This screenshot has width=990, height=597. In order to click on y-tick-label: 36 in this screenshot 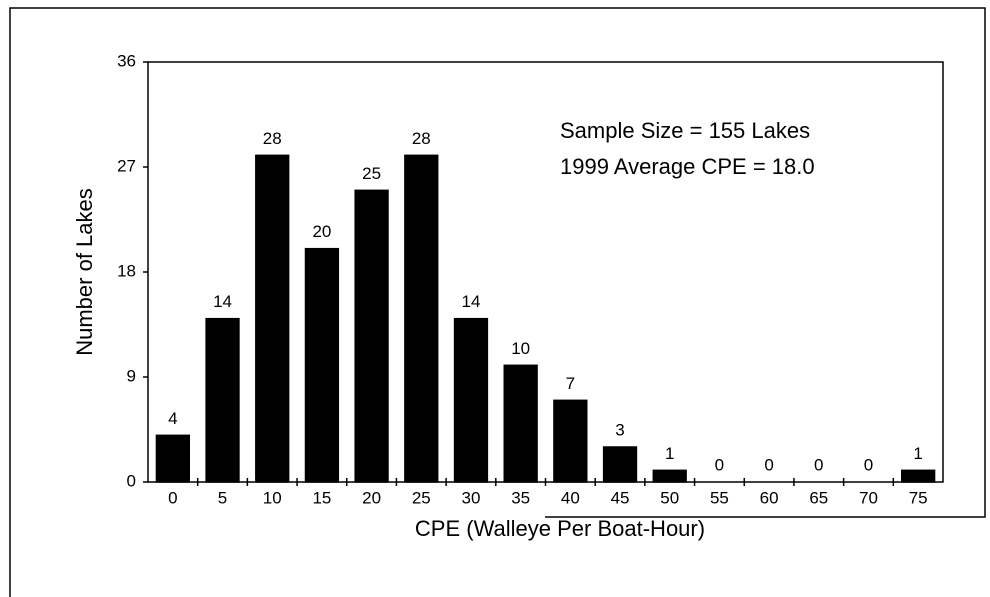, I will do `click(126, 60)`.